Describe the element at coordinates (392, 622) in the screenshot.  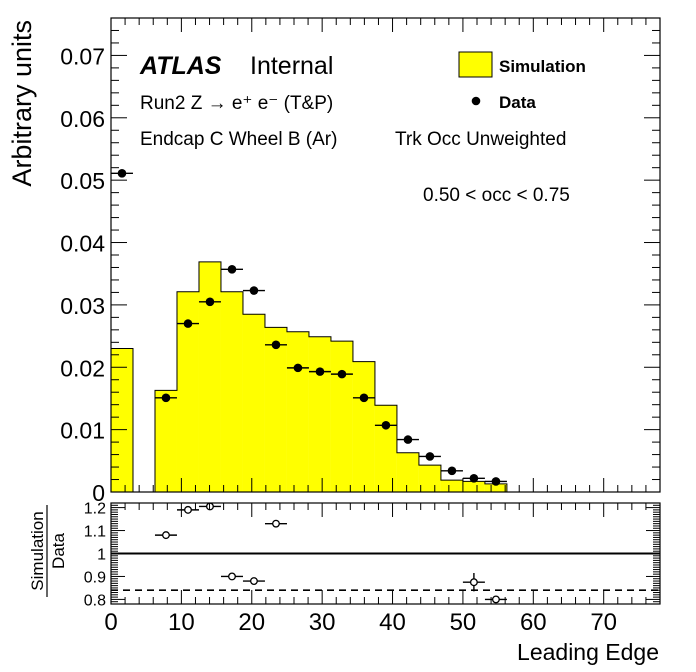
I see `x-tick-label: 40` at that location.